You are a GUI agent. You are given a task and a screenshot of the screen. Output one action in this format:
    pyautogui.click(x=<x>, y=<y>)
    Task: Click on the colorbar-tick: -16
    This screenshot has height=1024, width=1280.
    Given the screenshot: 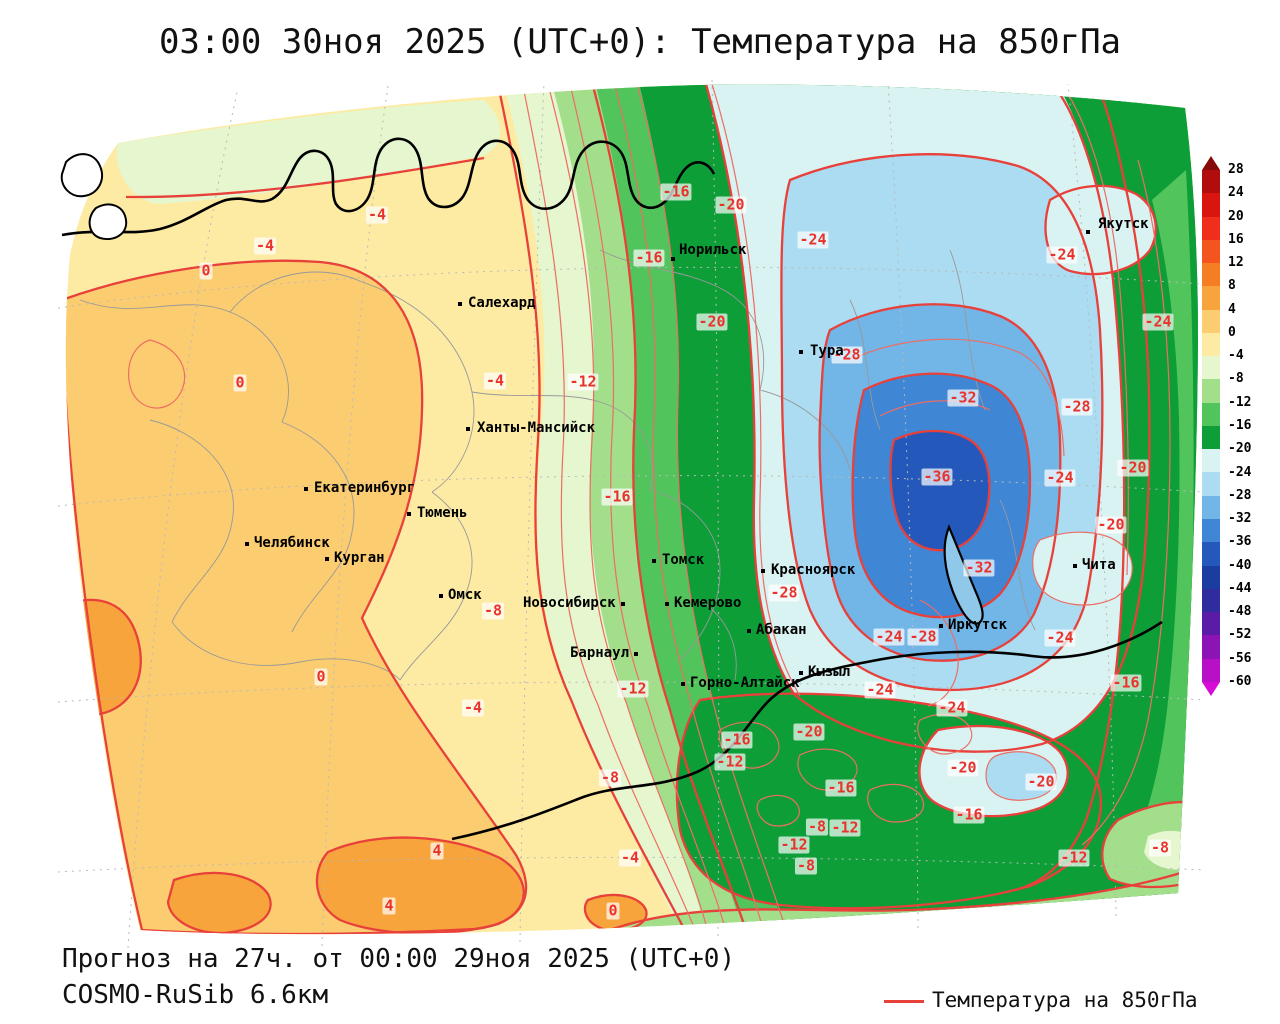 What is the action you would take?
    pyautogui.click(x=1240, y=425)
    